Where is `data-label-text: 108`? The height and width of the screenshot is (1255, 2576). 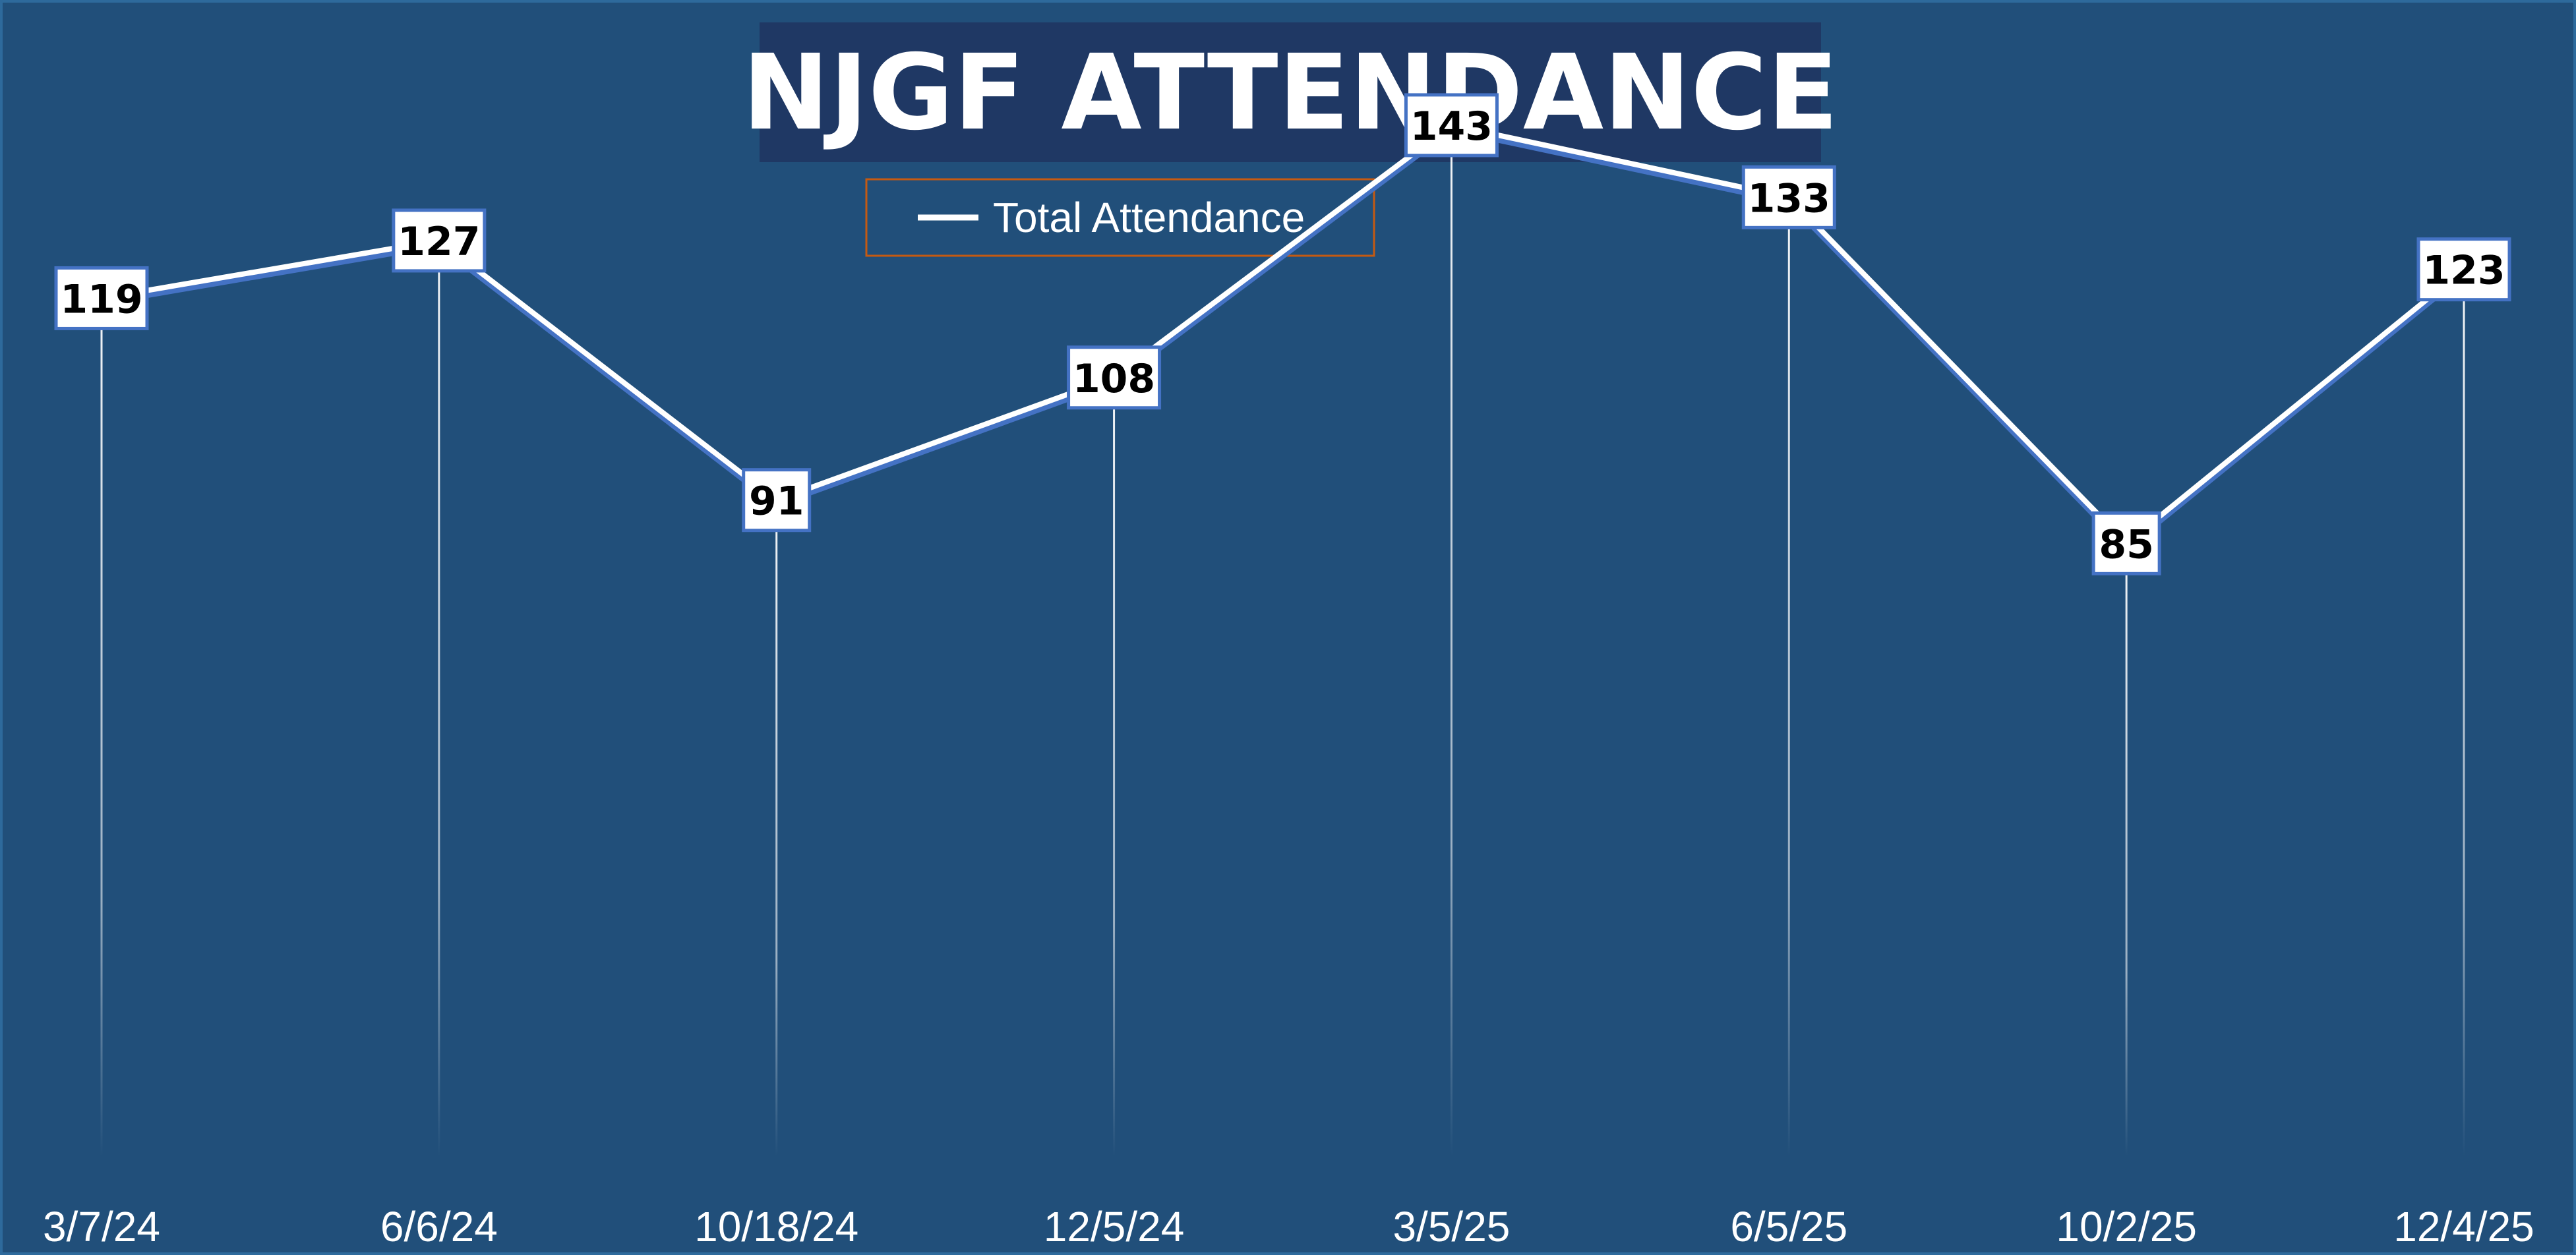
data-label-text: 108 is located at coordinates (1114, 379).